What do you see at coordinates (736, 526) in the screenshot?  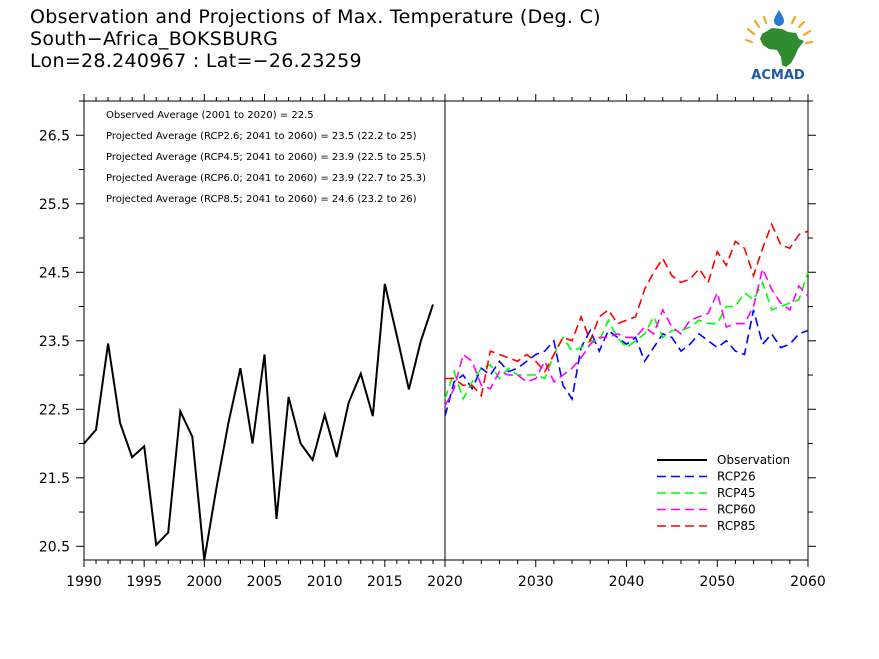 I see `legend-label: RCP85` at bounding box center [736, 526].